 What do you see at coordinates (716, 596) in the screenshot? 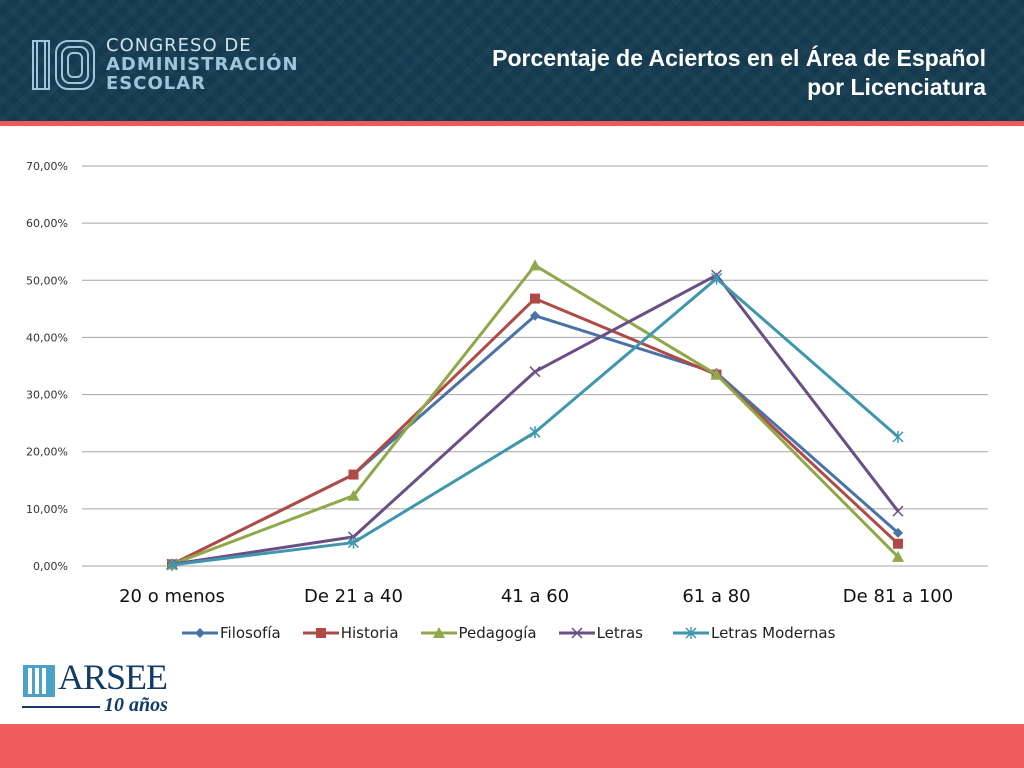
I see `x-tick-label: 61 a 80` at bounding box center [716, 596].